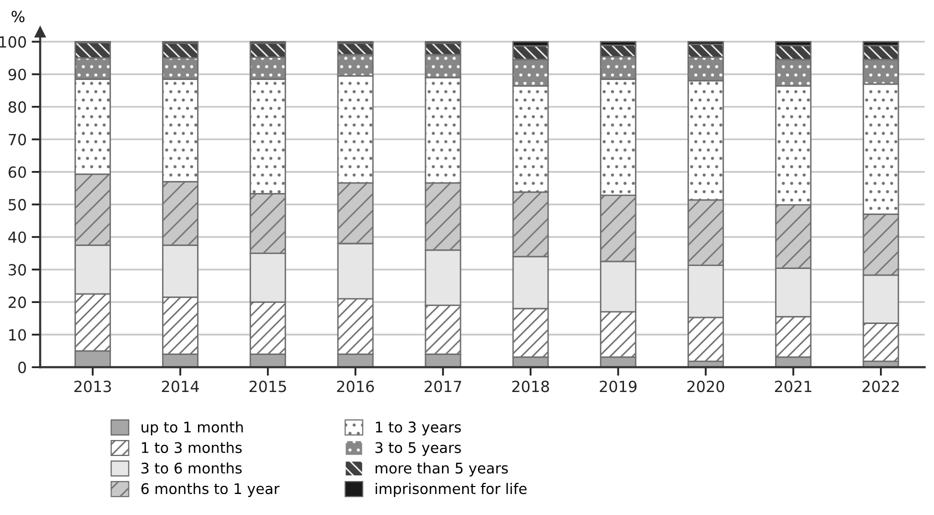 This screenshot has height=515, width=934. I want to click on x-tick-label: 2020, so click(705, 386).